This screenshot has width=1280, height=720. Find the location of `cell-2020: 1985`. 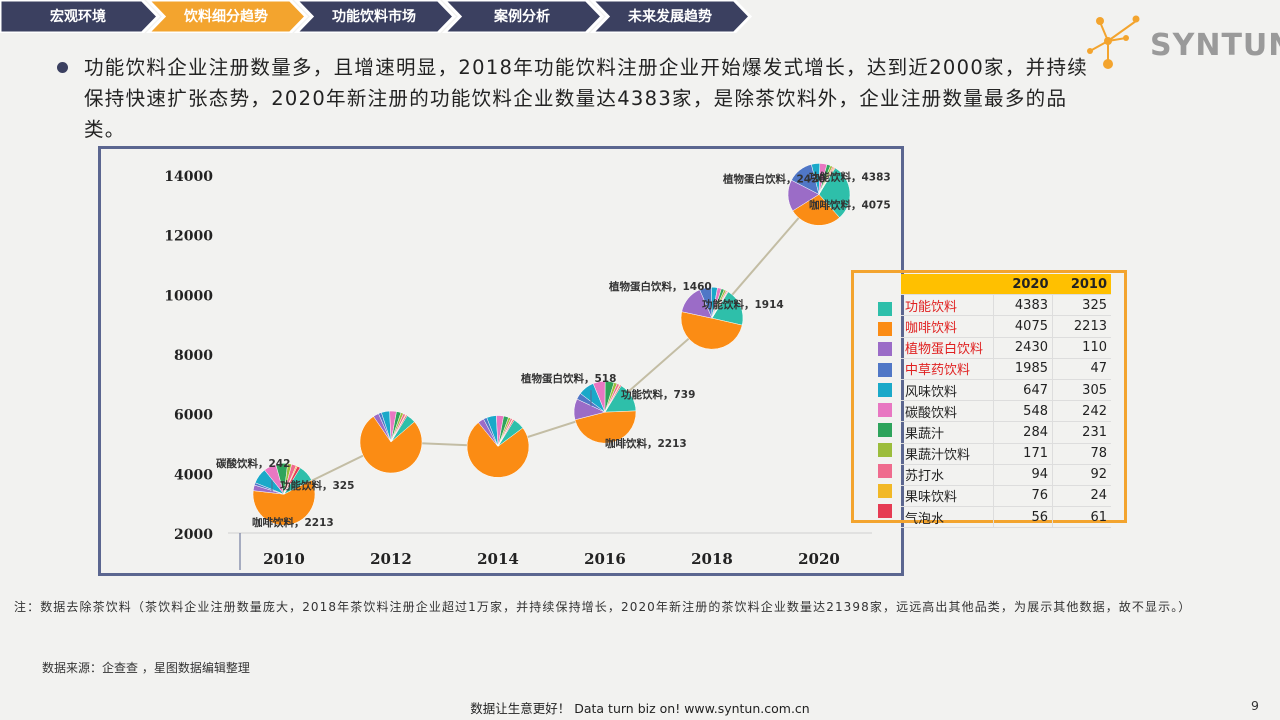

cell-2020: 1985 is located at coordinates (1023, 369).